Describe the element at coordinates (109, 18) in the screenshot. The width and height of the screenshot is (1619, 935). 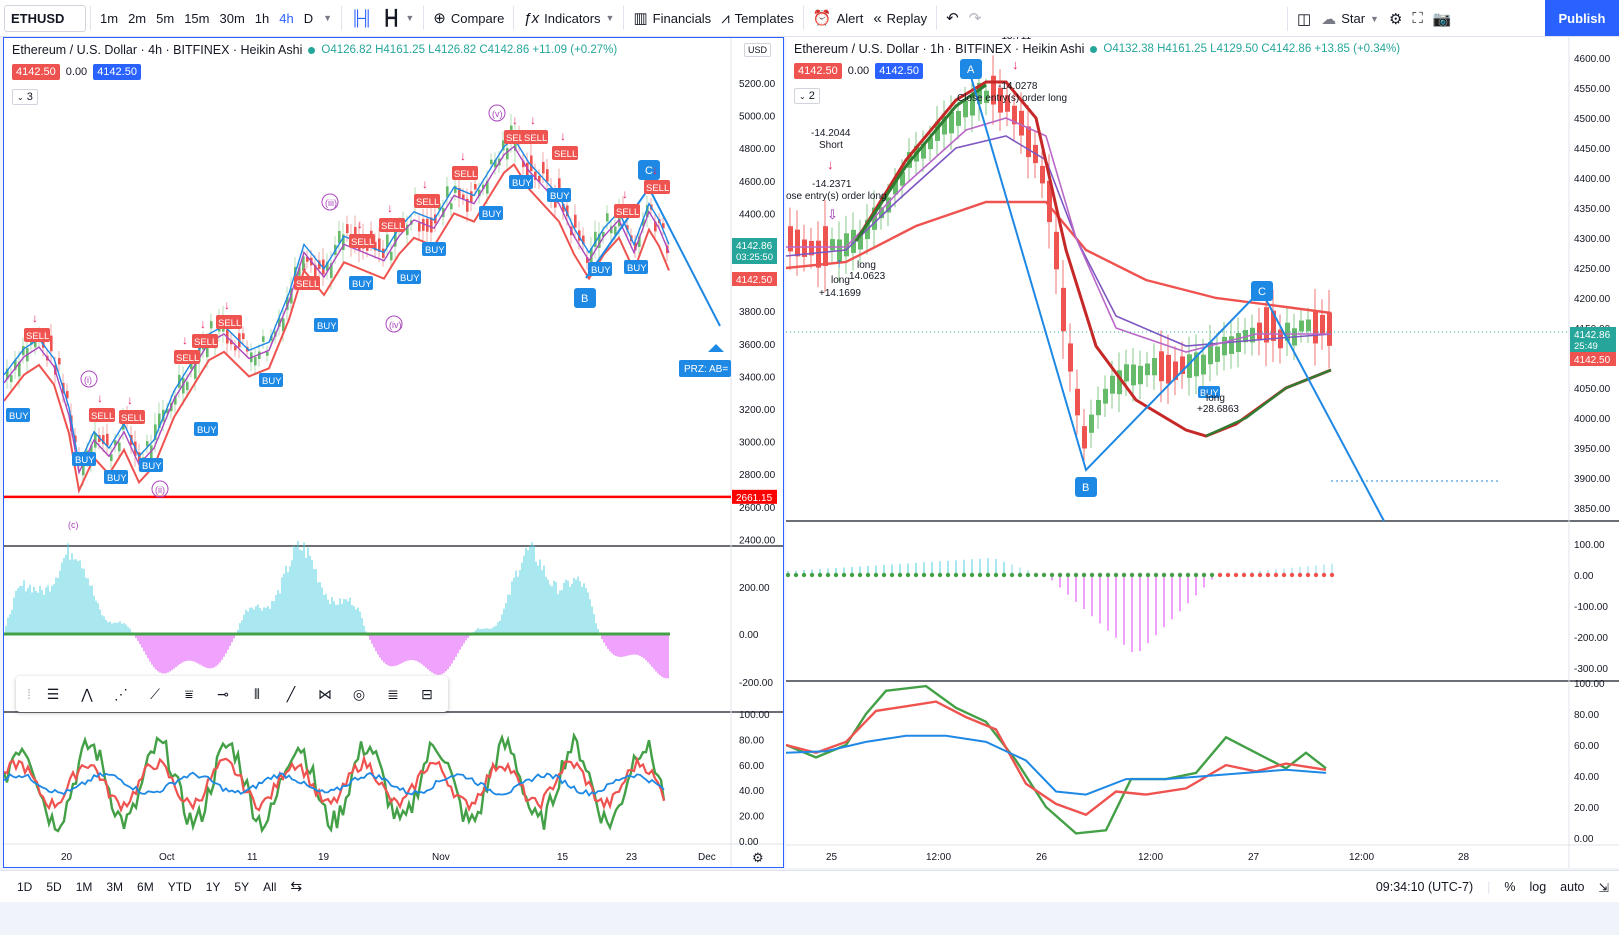
I see `interval-1m: 1m` at that location.